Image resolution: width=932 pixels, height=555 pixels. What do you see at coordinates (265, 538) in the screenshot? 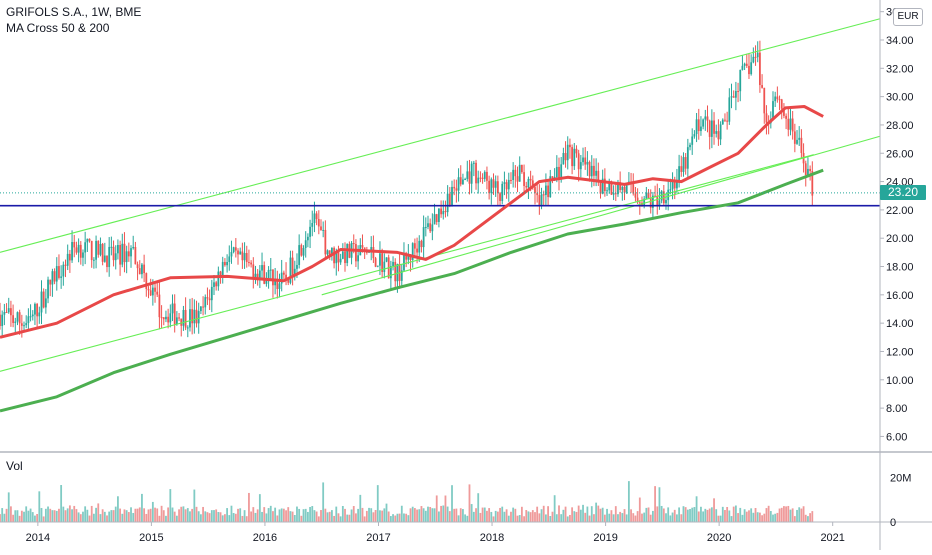
I see `x-tick-label: 2016` at bounding box center [265, 538].